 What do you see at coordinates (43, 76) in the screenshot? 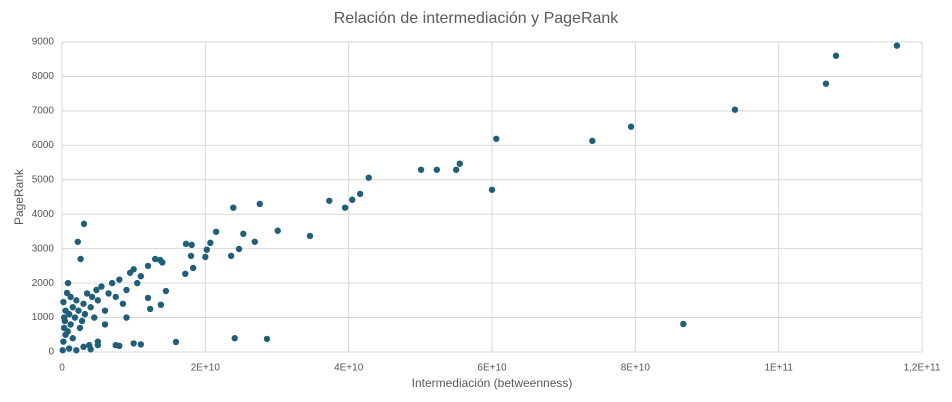
I see `y-tick-label: 8000` at bounding box center [43, 76].